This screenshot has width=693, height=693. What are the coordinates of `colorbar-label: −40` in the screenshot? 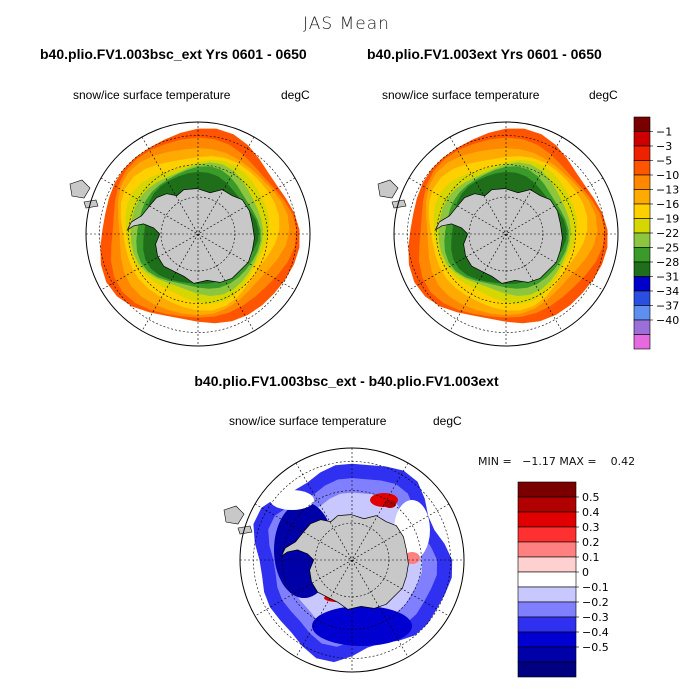 It's located at (667, 320).